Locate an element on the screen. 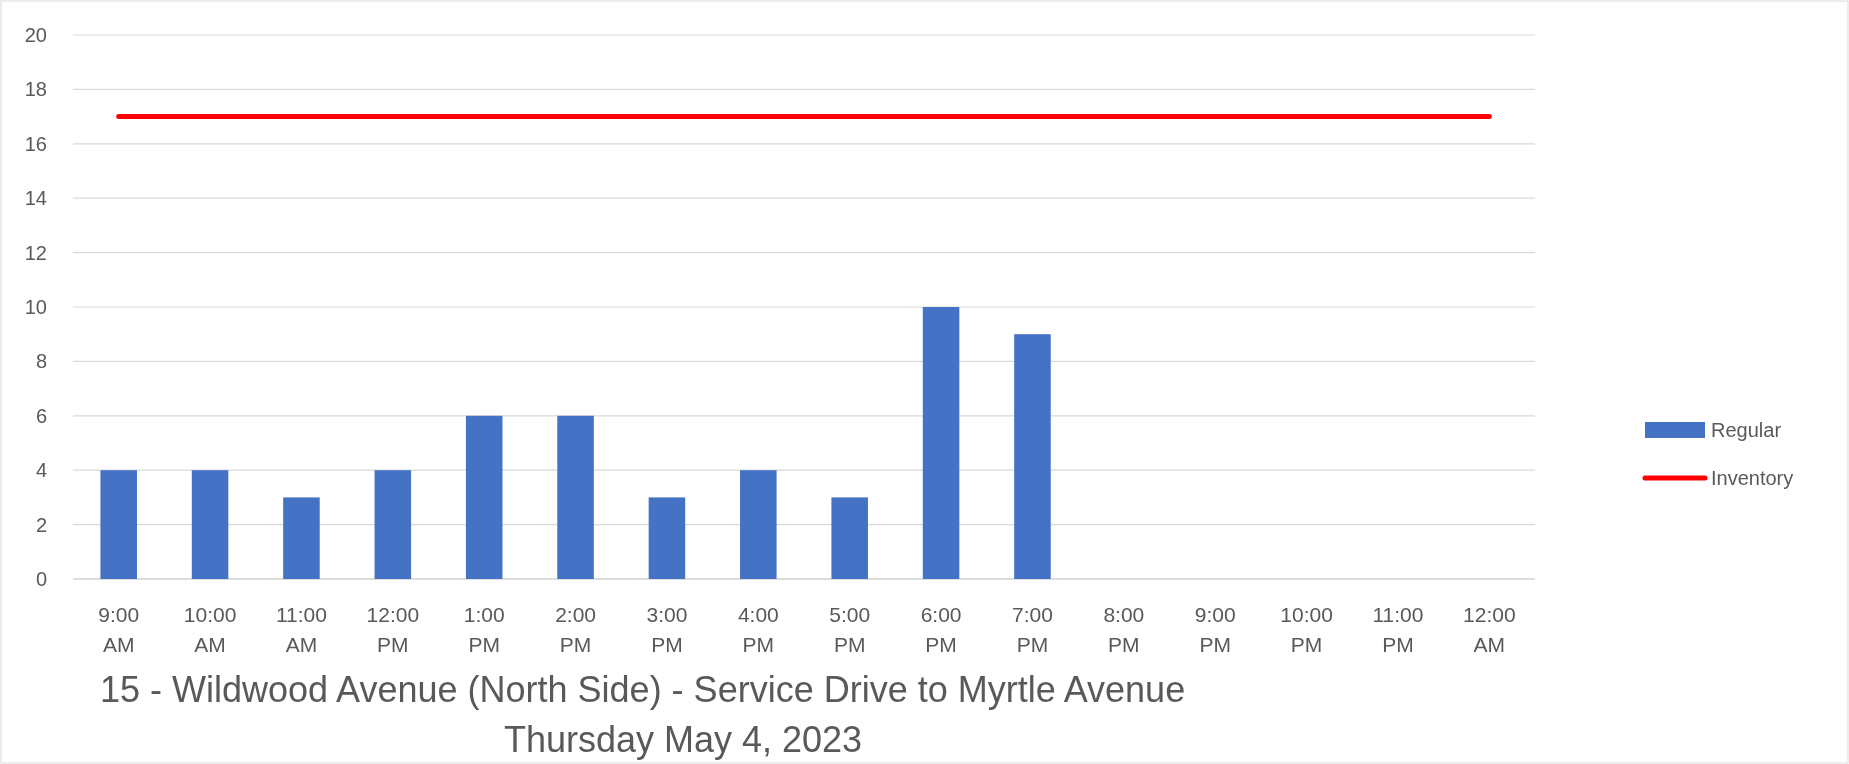 Image resolution: width=1849 pixels, height=764 pixels. y-tick-label: 16 is located at coordinates (35, 143).